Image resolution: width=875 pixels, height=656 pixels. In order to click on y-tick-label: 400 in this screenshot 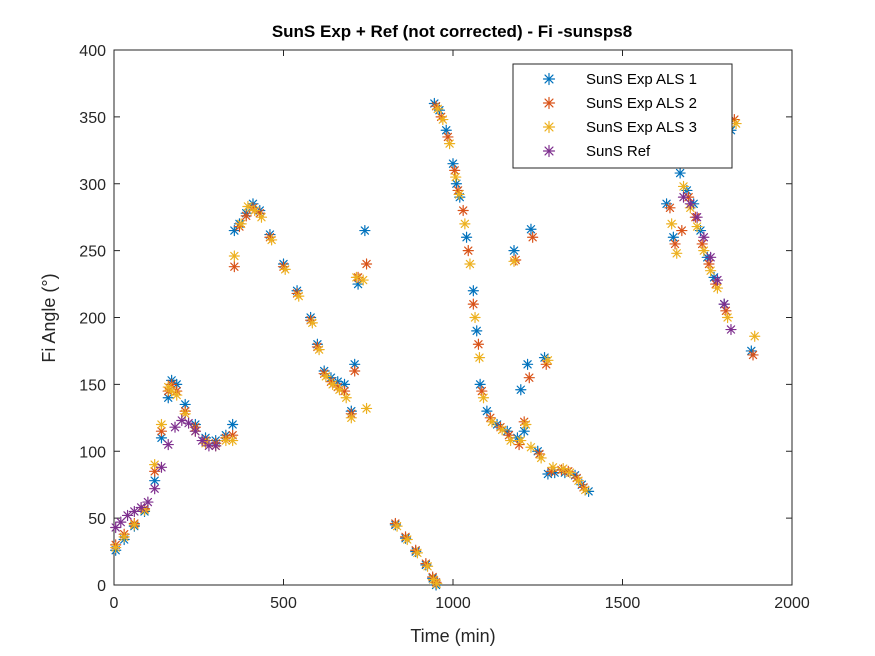, I will do `click(92, 51)`.